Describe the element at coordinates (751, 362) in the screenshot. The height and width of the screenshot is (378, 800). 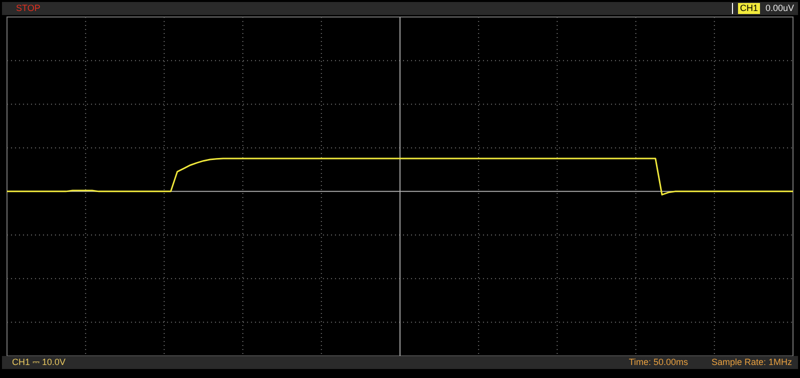
I see `text: Sample Rate: 1MHz` at that location.